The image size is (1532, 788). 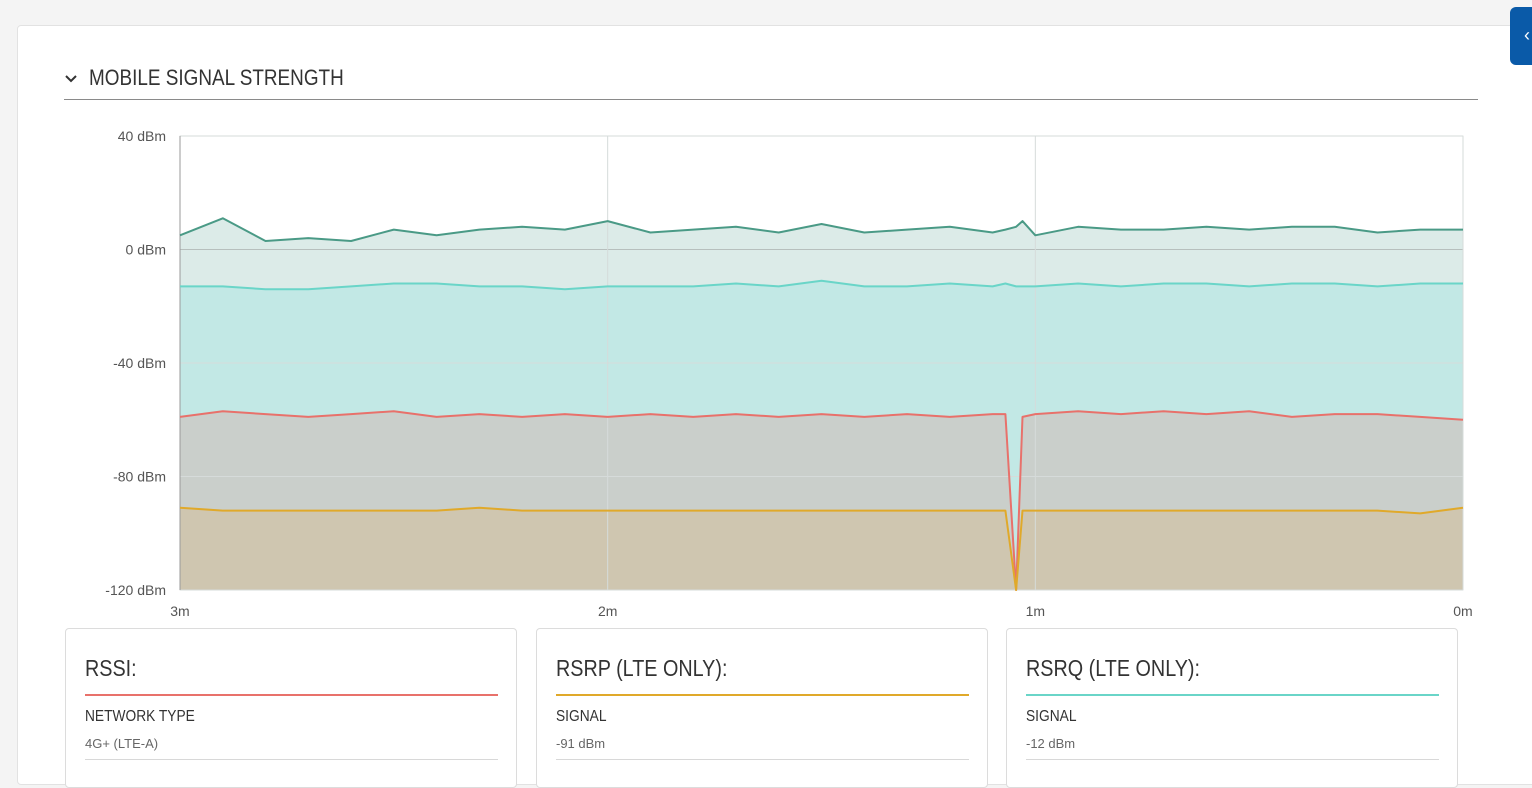 I want to click on y-tick-label: -120 dBm, so click(x=135, y=590).